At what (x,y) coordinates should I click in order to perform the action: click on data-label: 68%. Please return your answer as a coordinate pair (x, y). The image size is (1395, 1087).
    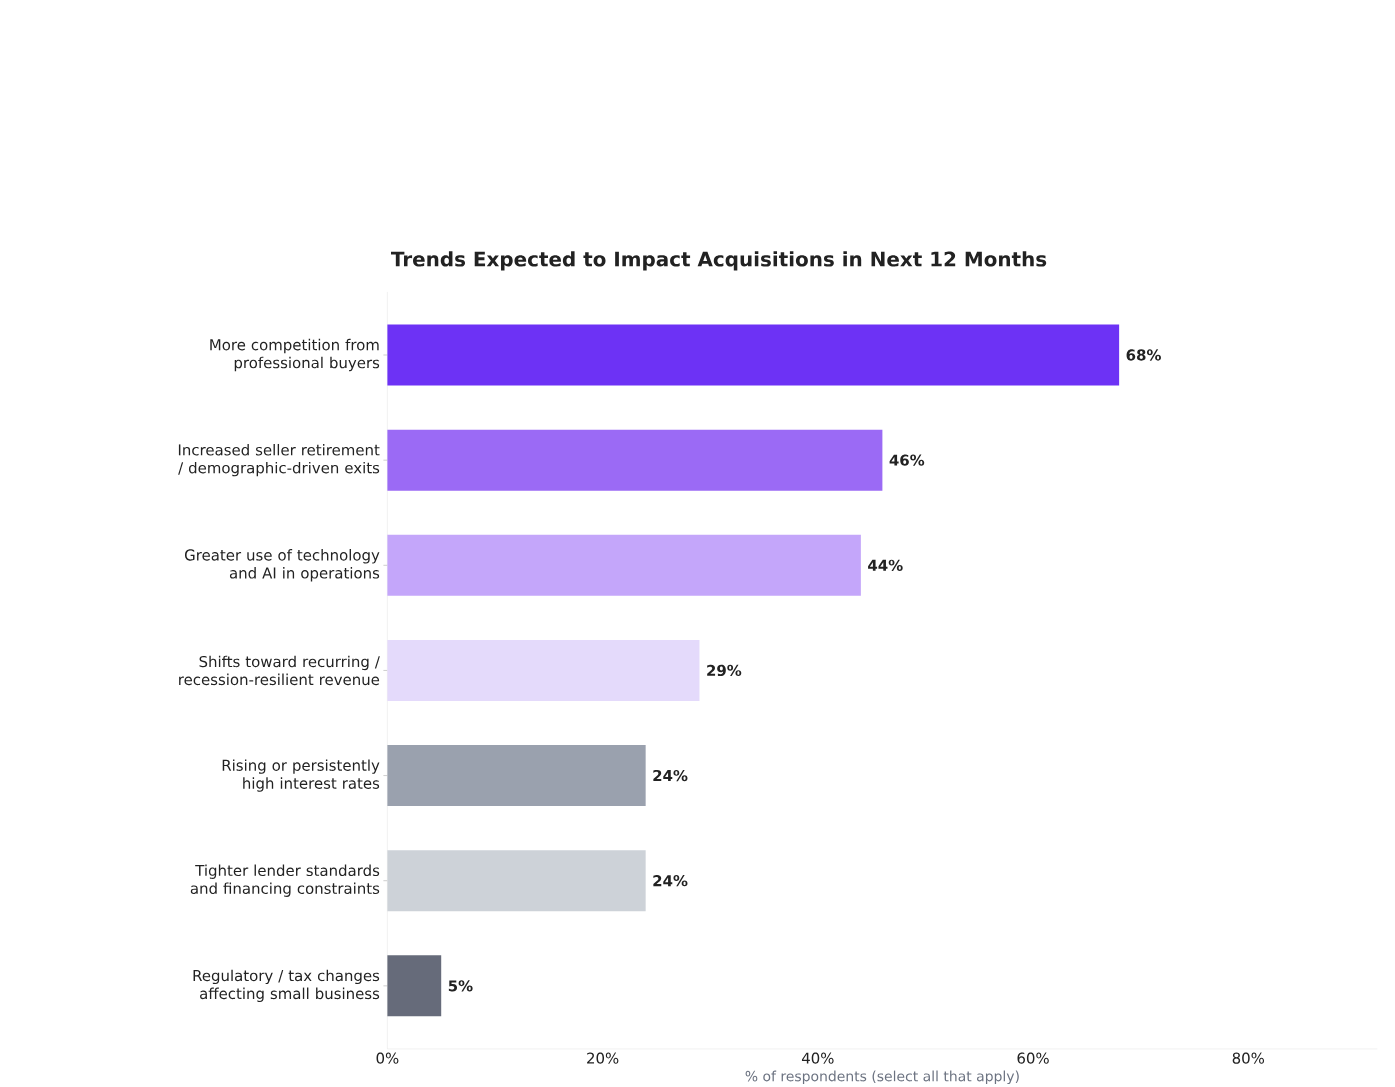
    Looking at the image, I should click on (1143, 355).